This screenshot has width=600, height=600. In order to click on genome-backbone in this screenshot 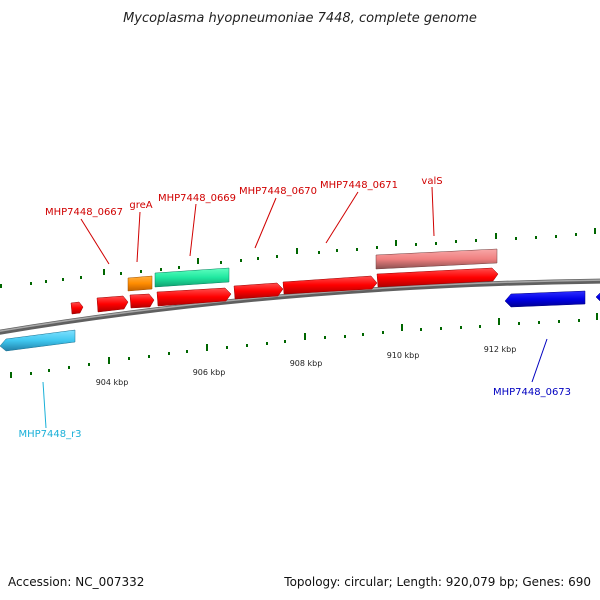, I will do `click(300, 306)`.